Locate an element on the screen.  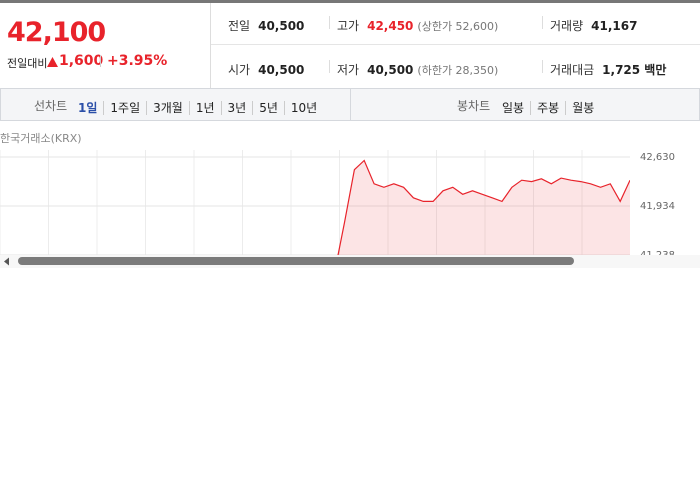
stat-value: 41,167 is located at coordinates (614, 26).